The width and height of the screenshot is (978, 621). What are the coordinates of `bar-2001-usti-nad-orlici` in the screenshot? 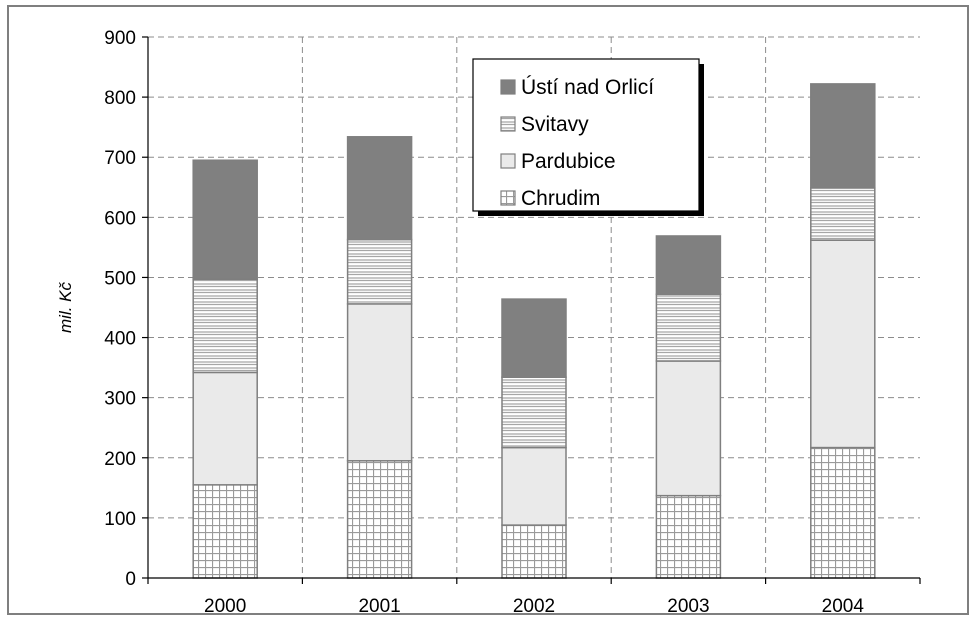 It's located at (379, 188).